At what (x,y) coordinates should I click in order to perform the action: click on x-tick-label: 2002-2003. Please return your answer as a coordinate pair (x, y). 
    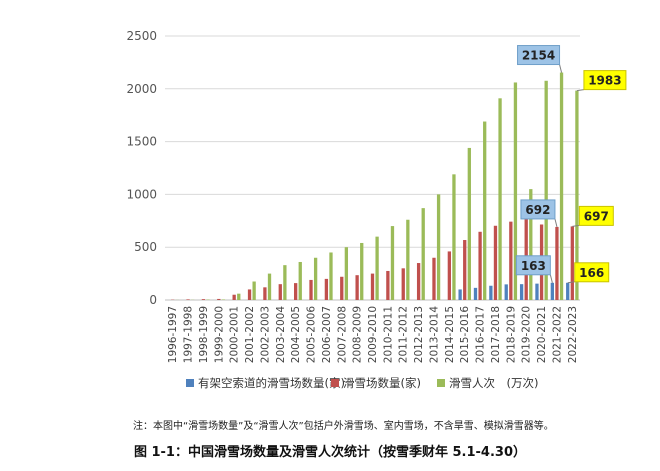
    Looking at the image, I should click on (265, 334).